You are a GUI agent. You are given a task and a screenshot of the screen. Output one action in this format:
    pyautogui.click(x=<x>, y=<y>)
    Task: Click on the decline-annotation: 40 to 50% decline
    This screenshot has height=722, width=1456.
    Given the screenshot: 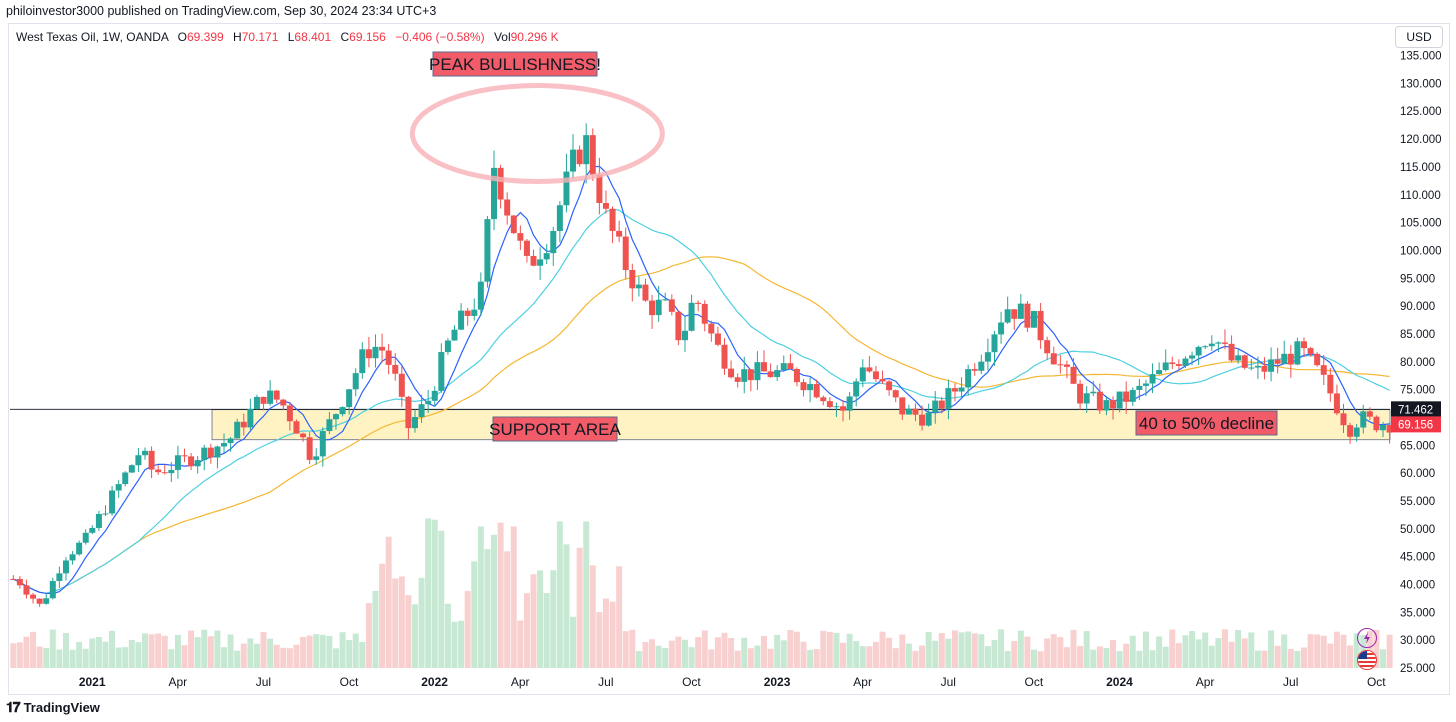 What is the action you would take?
    pyautogui.click(x=1206, y=423)
    